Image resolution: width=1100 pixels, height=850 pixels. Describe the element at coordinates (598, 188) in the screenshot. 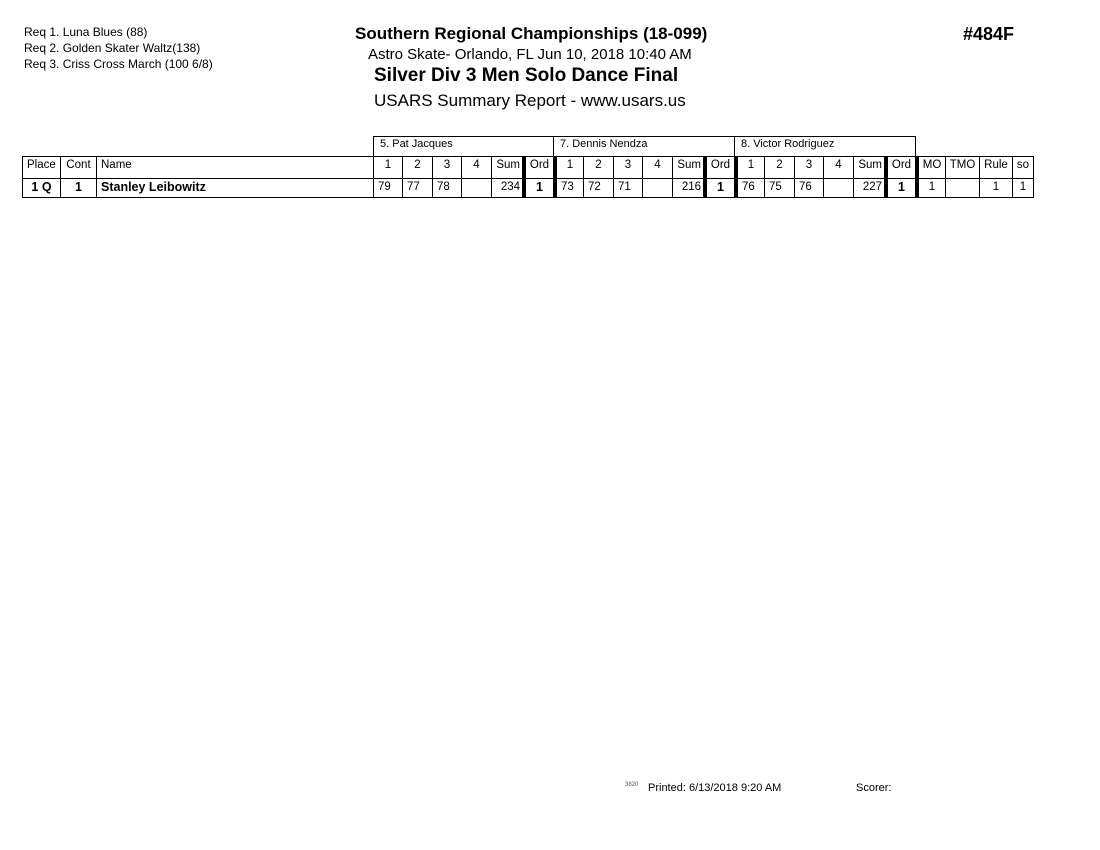

I see `row-score: 72` at that location.